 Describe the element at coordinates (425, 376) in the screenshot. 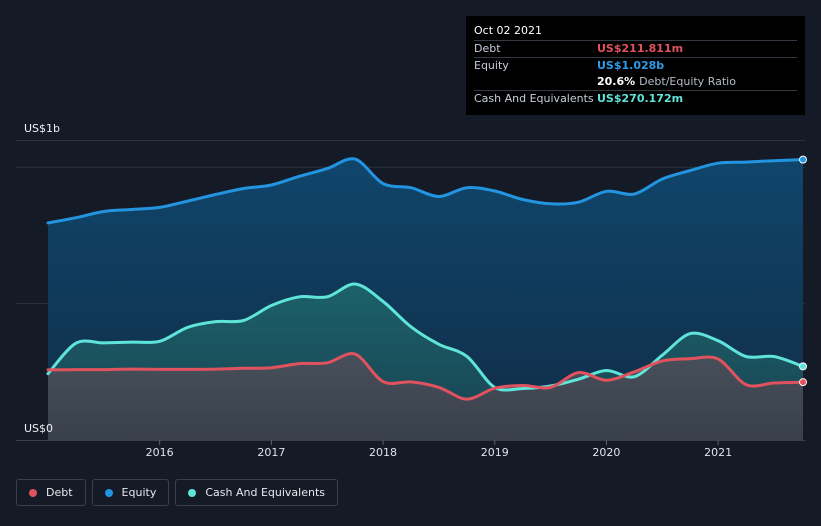

I see `debt-line` at that location.